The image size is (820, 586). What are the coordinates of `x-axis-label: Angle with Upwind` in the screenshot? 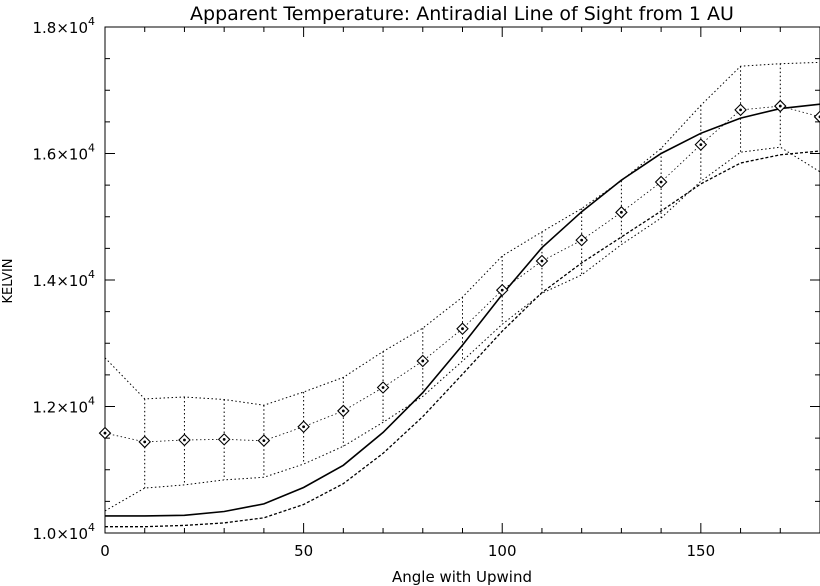 It's located at (462, 577).